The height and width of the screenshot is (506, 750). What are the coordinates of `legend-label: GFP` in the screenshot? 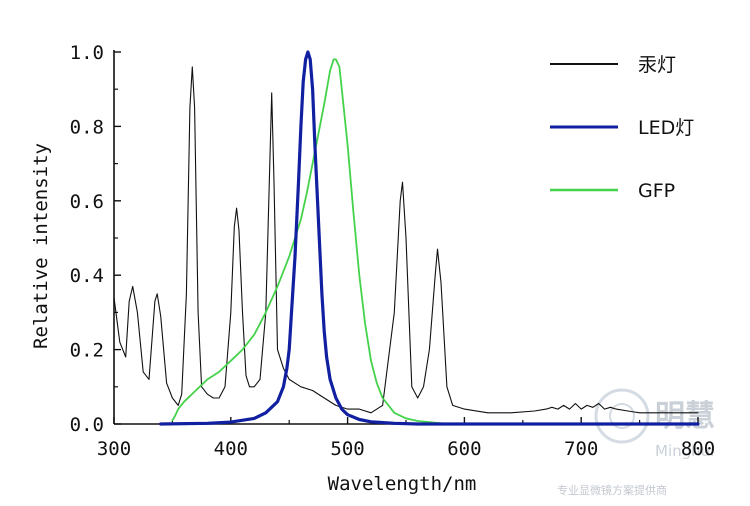 It's located at (656, 191).